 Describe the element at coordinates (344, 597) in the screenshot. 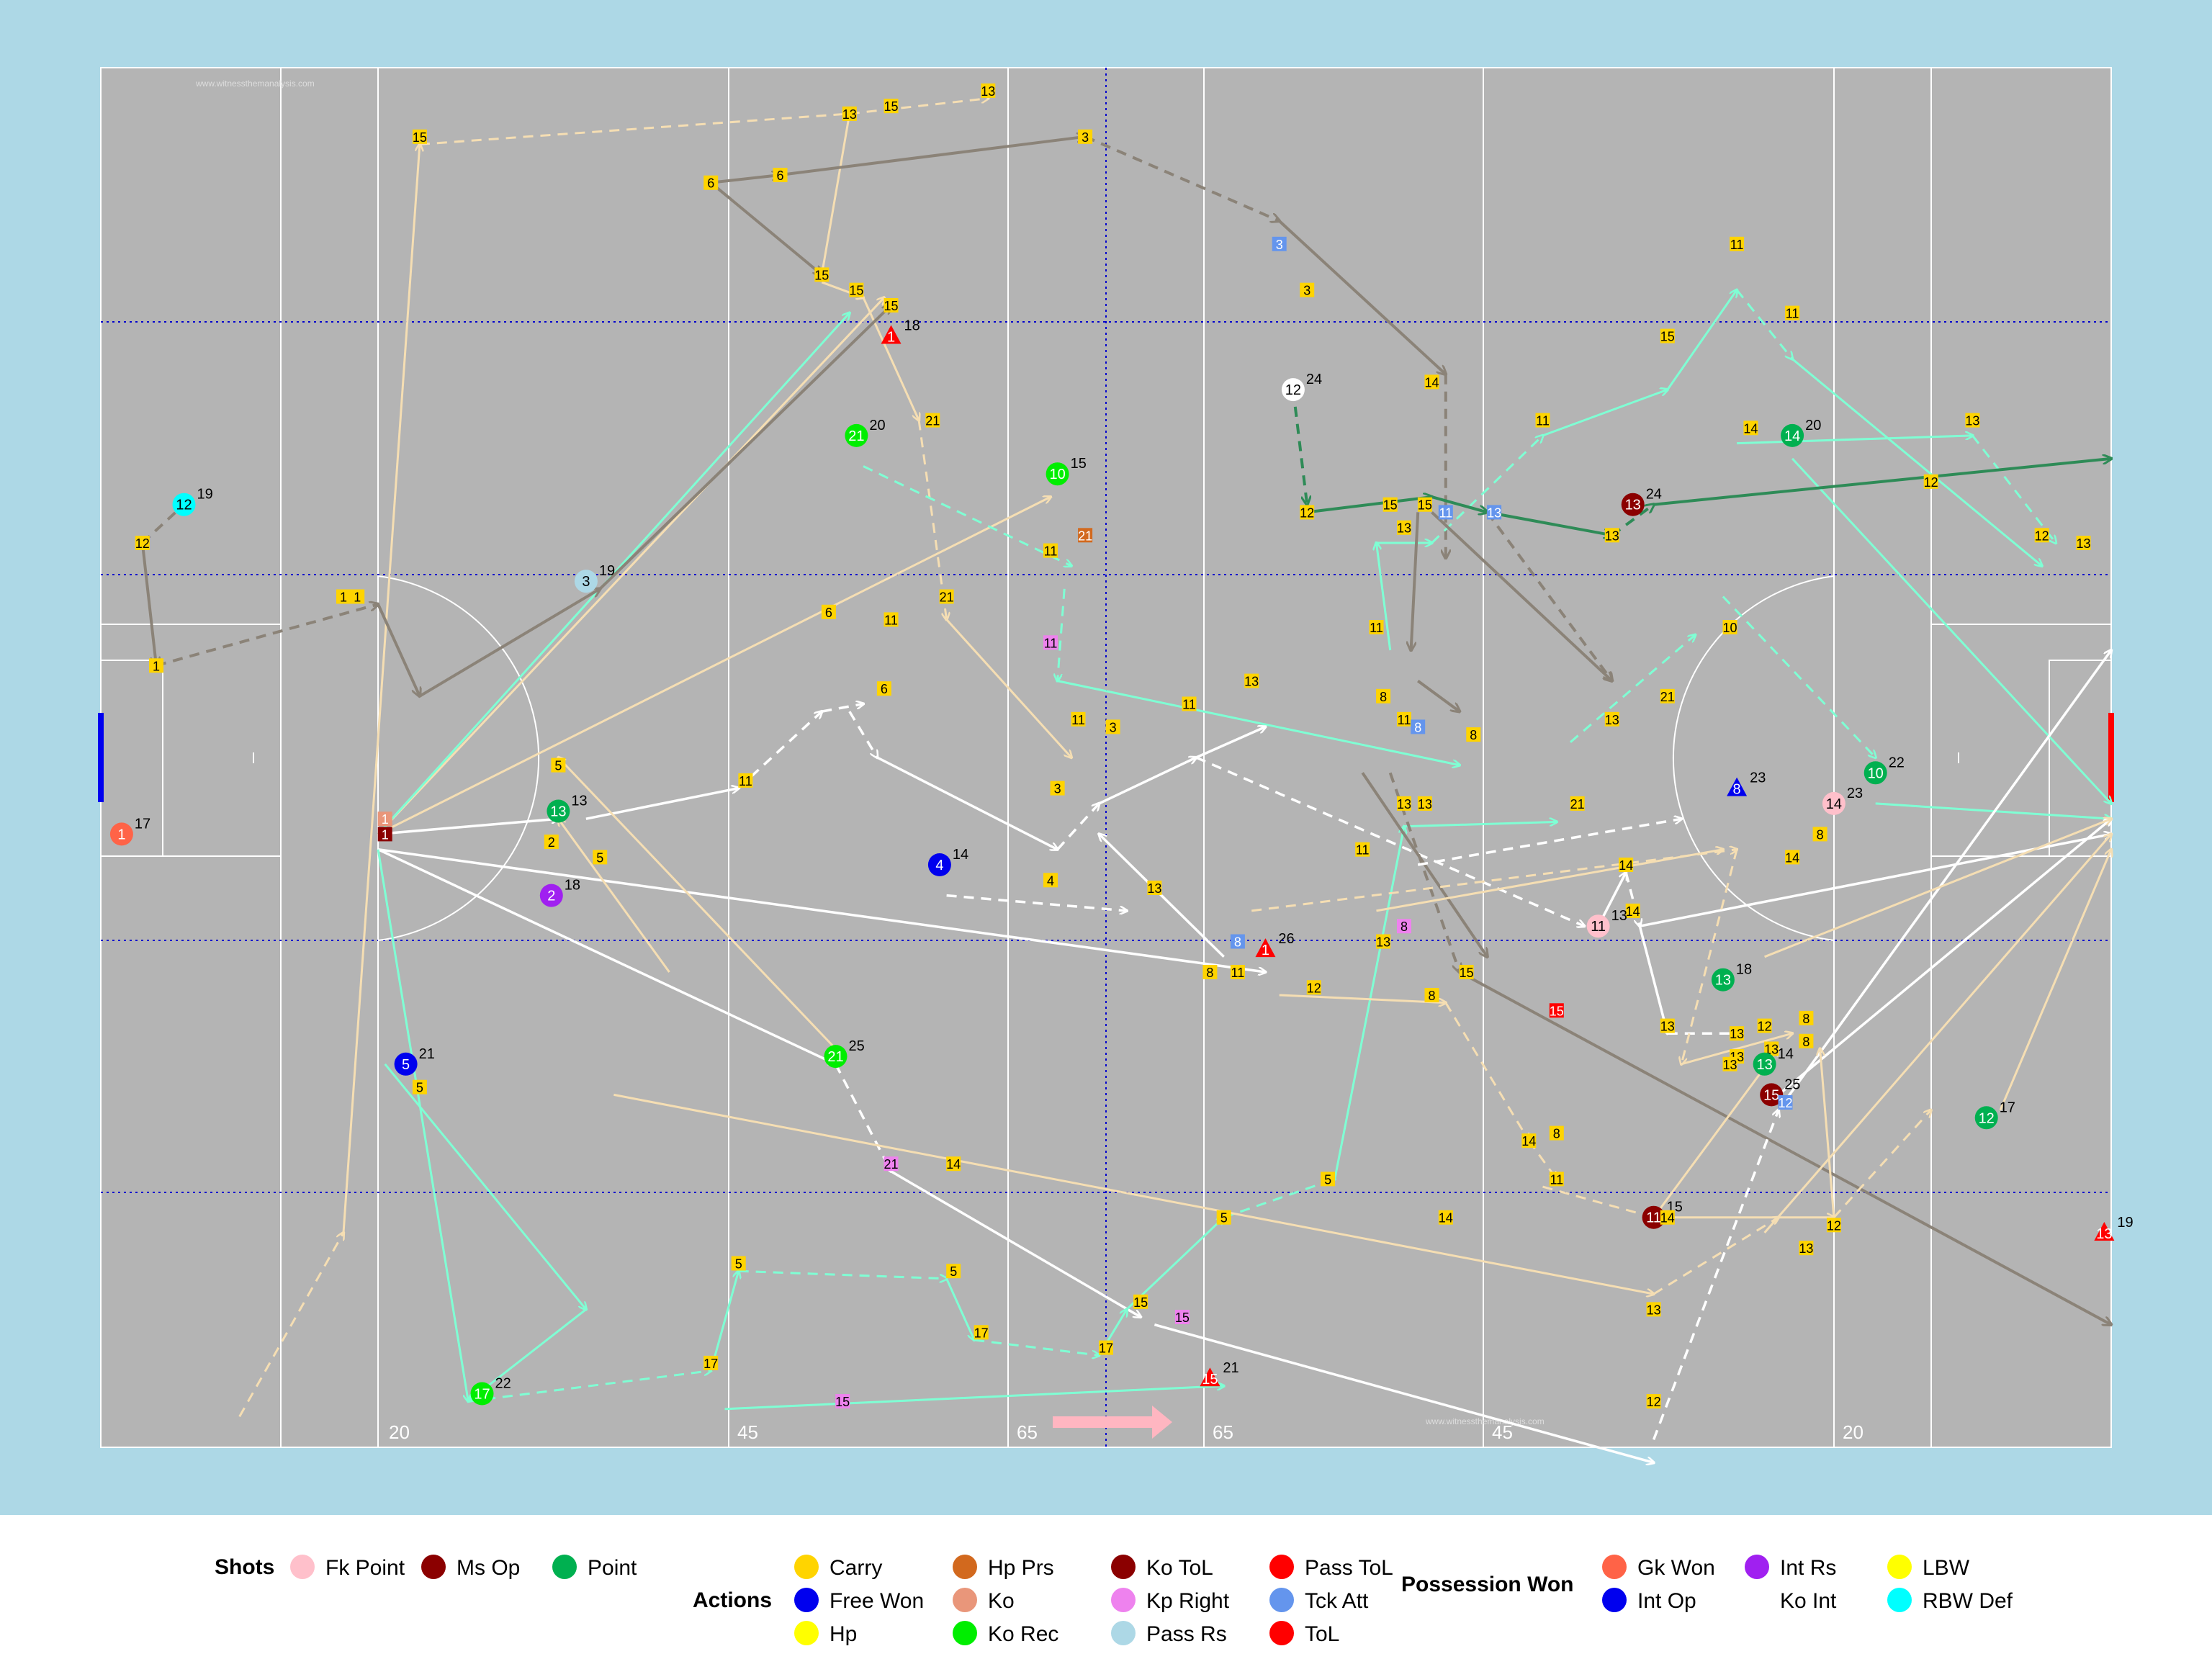

I see `event-marker-4: 1` at that location.